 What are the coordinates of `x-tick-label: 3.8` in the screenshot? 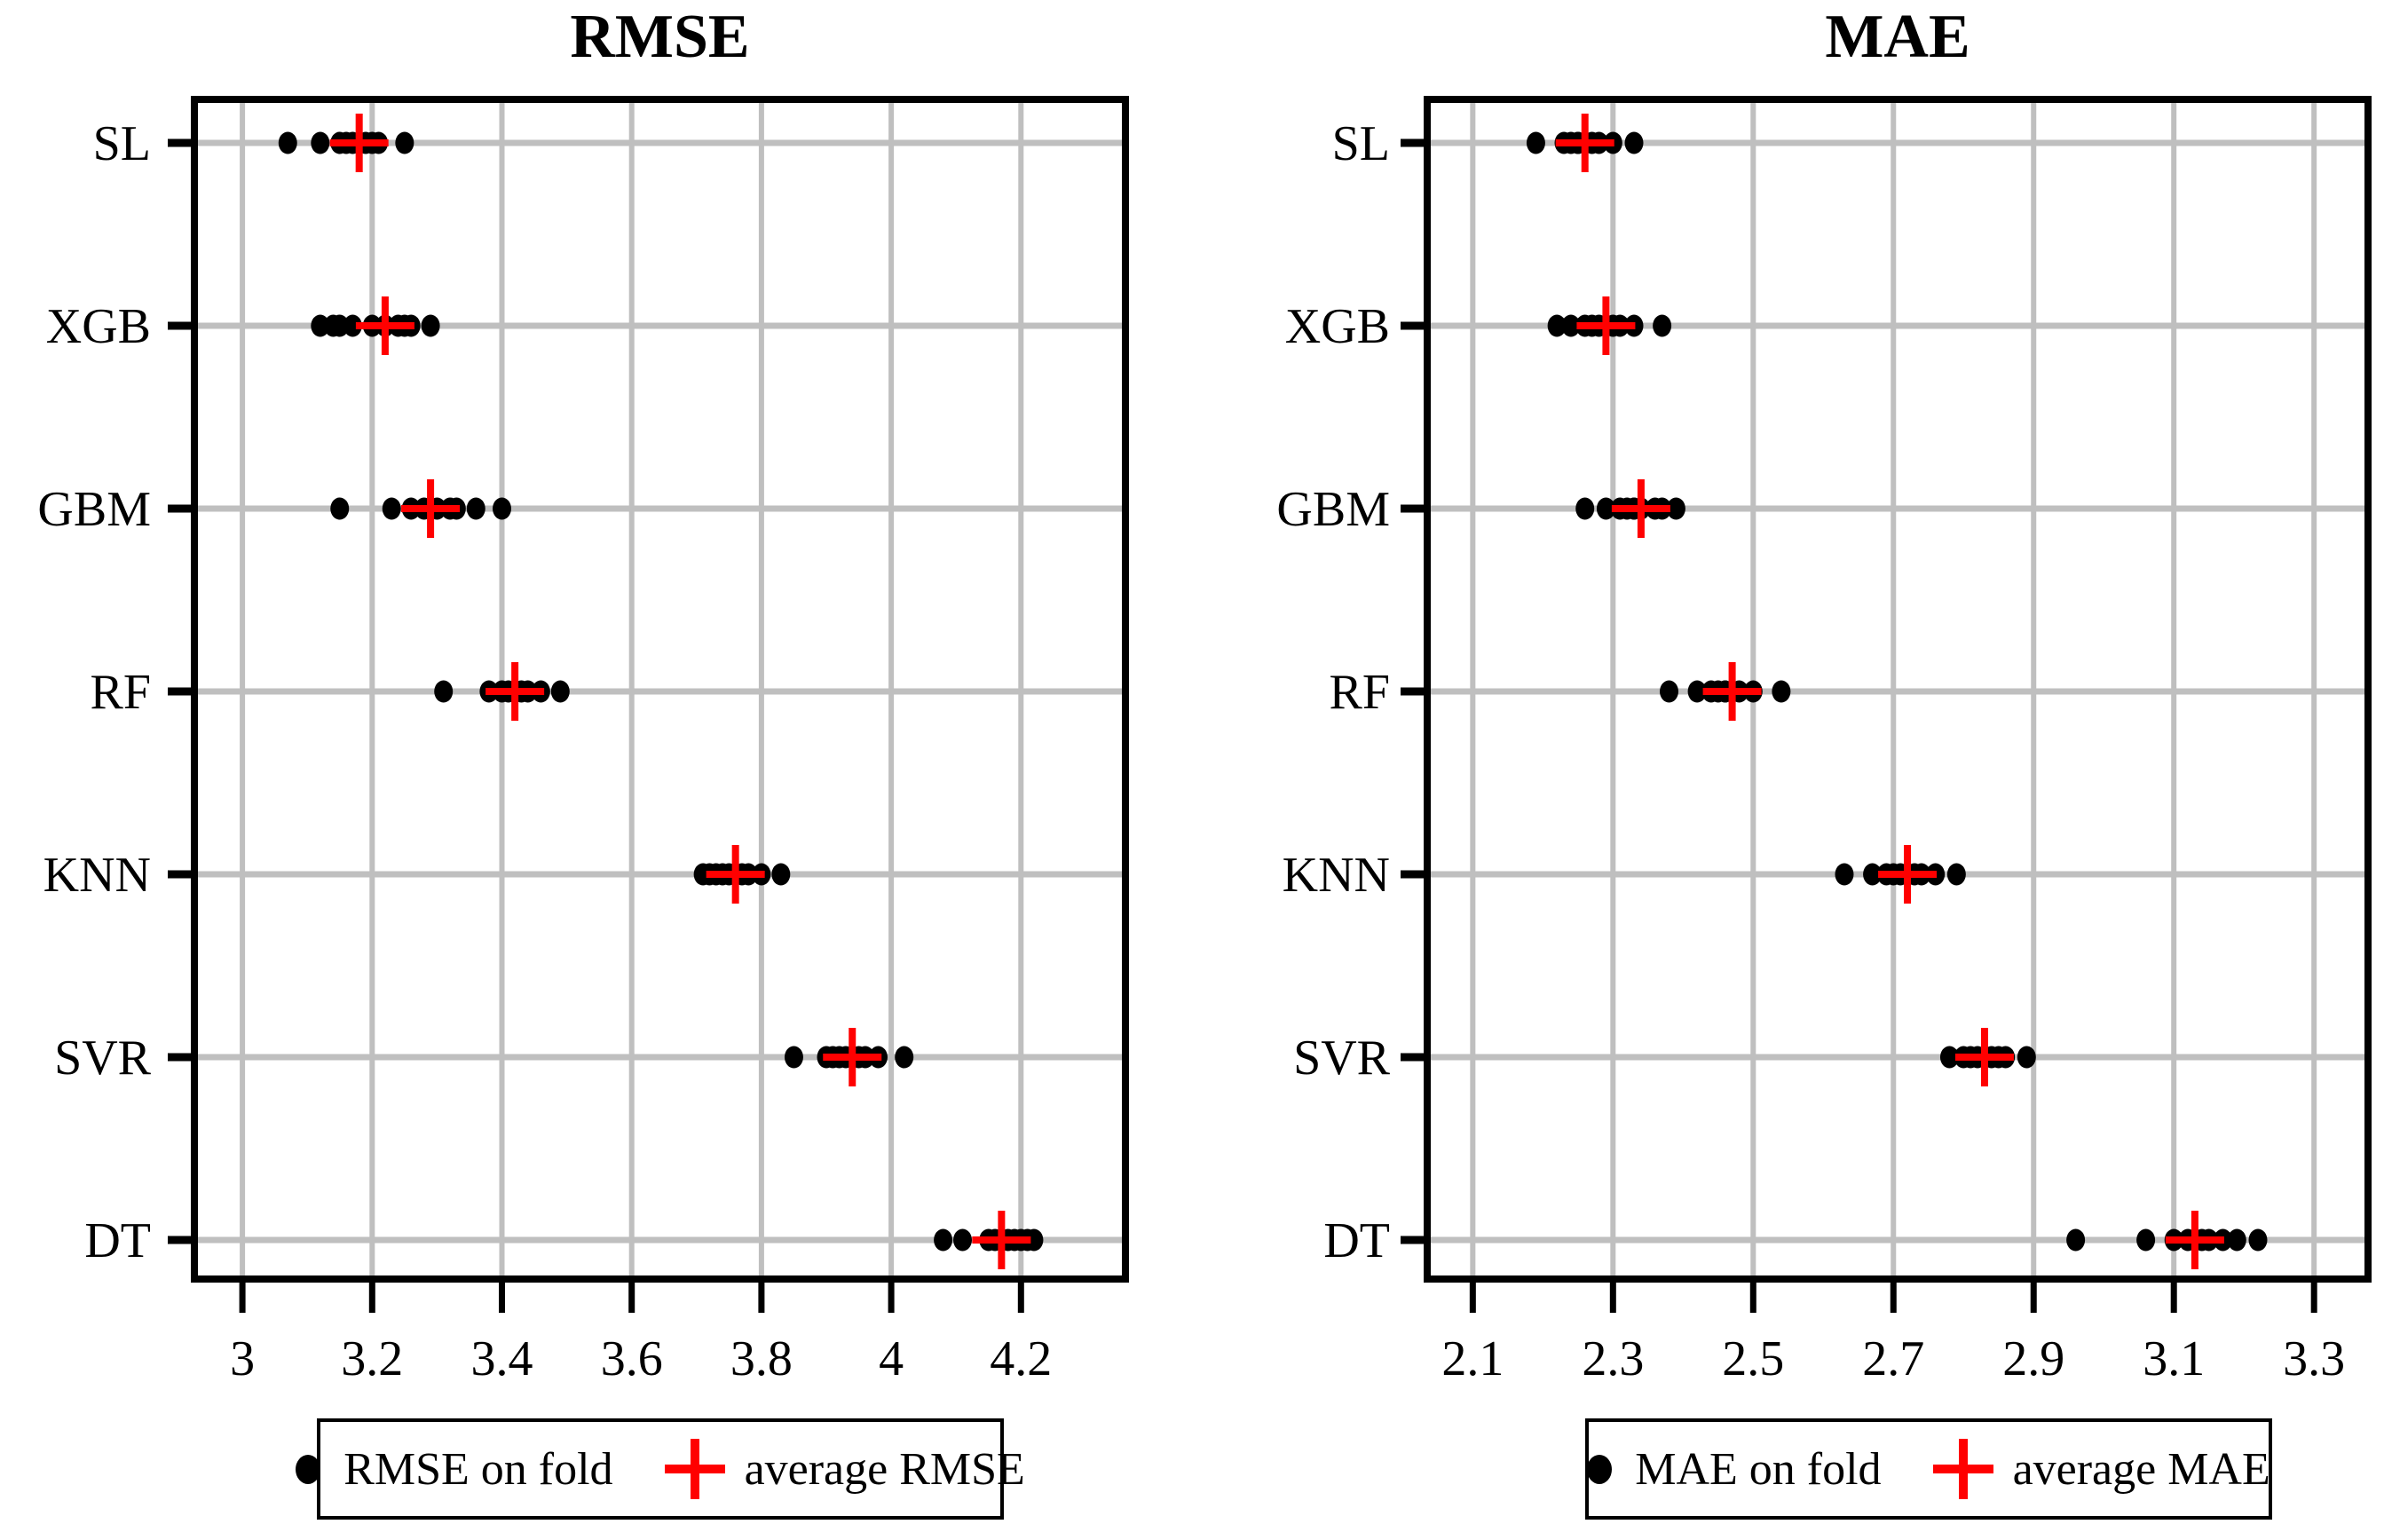 It's located at (761, 1358).